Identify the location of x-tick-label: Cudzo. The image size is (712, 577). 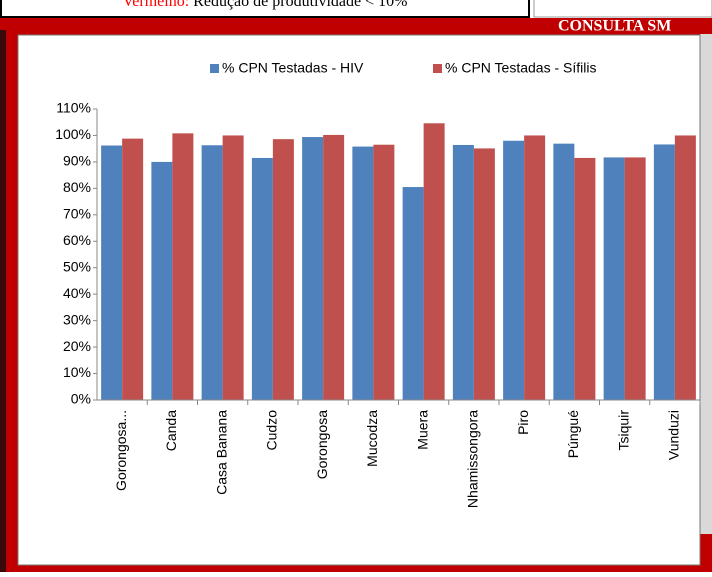
(272, 430).